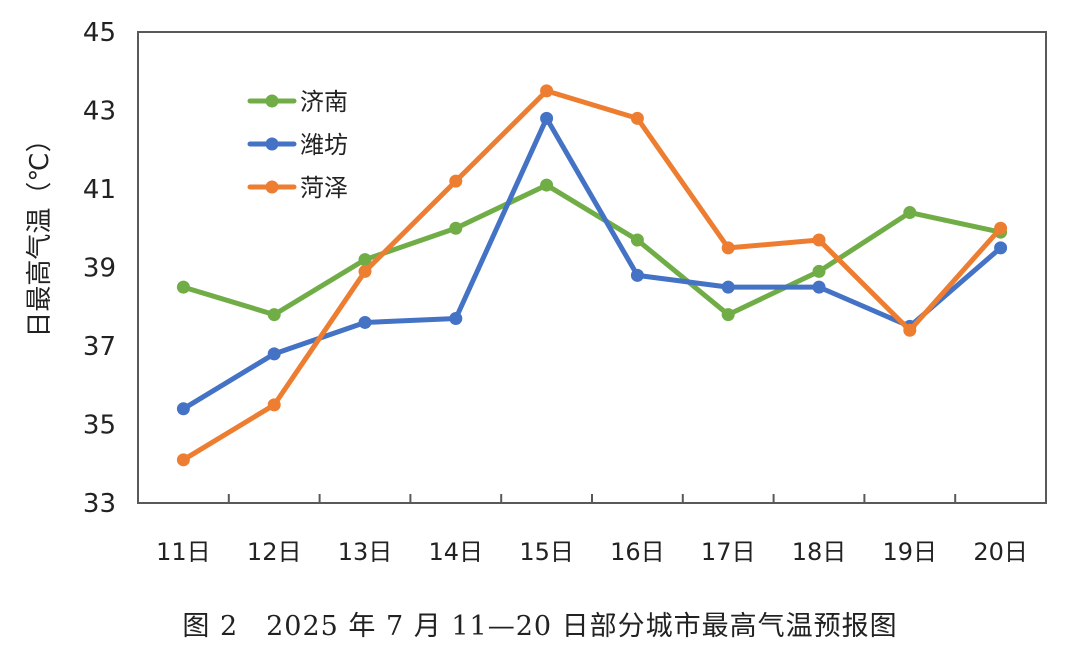 Image resolution: width=1080 pixels, height=672 pixels. What do you see at coordinates (99, 33) in the screenshot?
I see `y-tick-label: 45` at bounding box center [99, 33].